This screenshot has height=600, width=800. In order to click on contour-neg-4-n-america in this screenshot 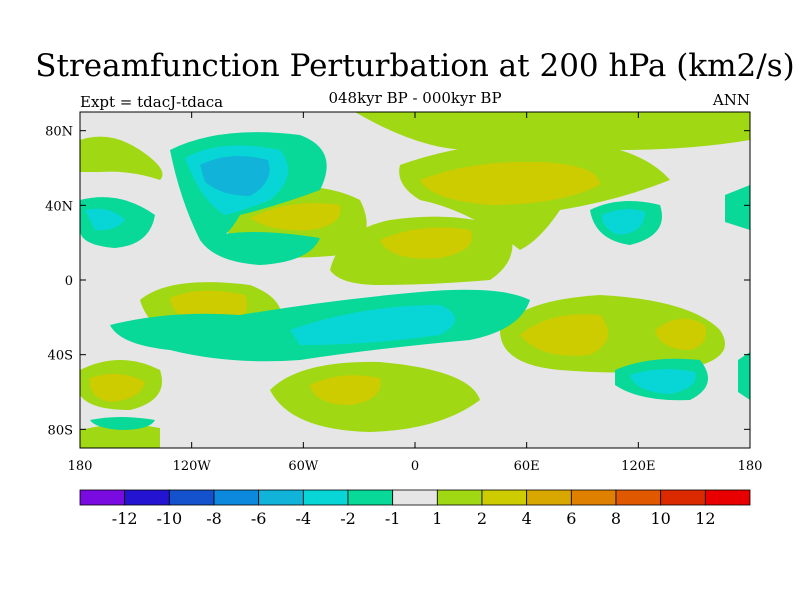, I will do `click(235, 176)`.